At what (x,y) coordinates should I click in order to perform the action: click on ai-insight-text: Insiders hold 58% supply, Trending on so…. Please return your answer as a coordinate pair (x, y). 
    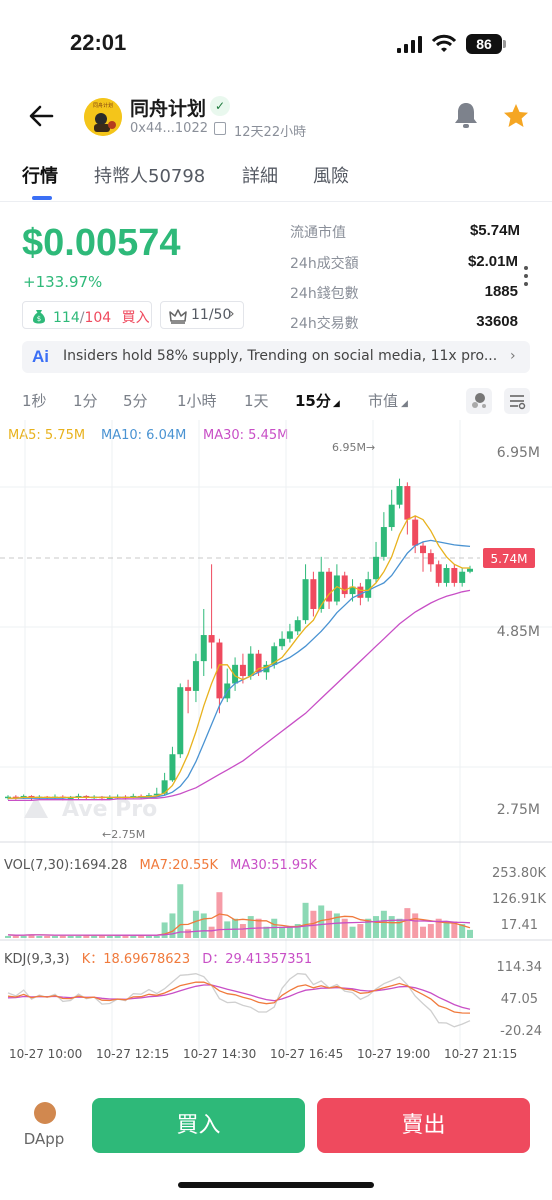
    Looking at the image, I should click on (280, 356).